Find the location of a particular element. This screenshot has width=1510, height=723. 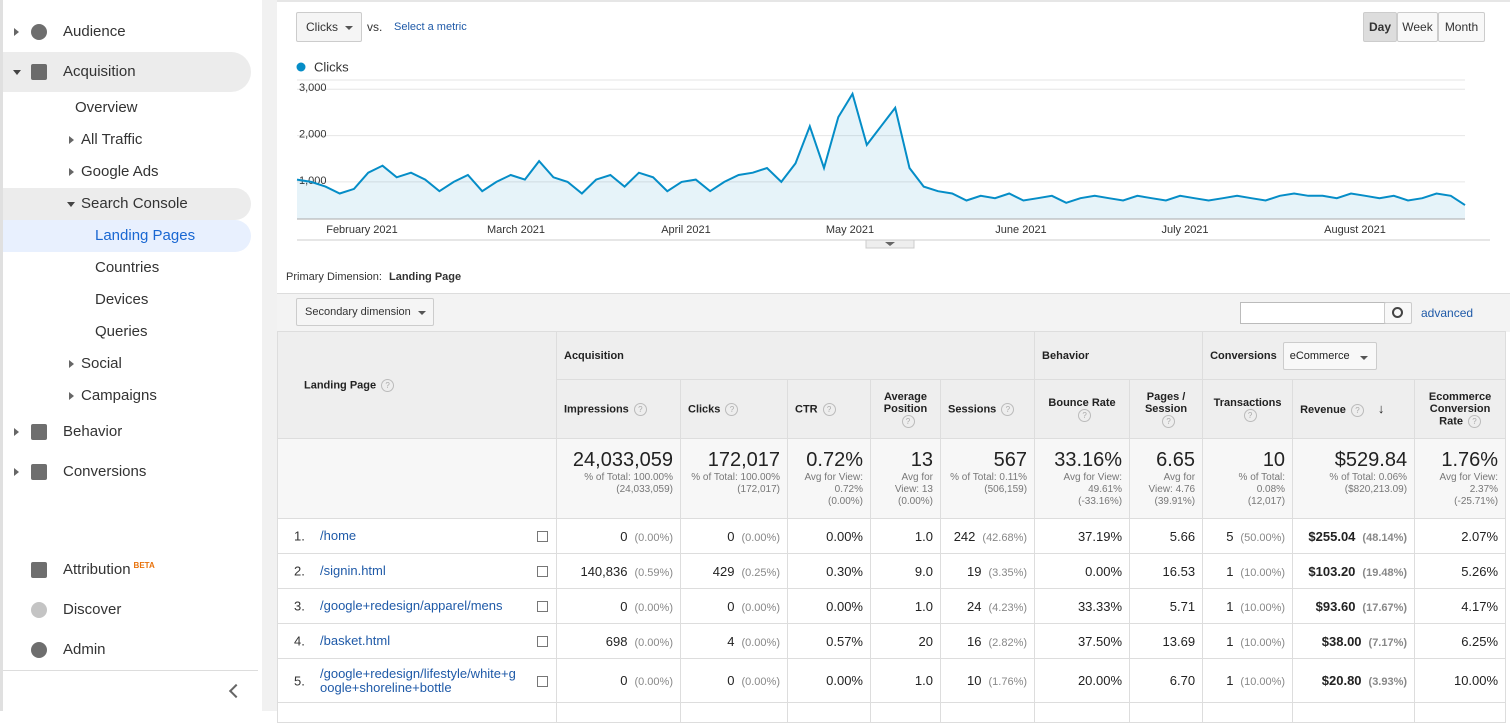

cell-percent: (10.00%) is located at coordinates (1263, 572).